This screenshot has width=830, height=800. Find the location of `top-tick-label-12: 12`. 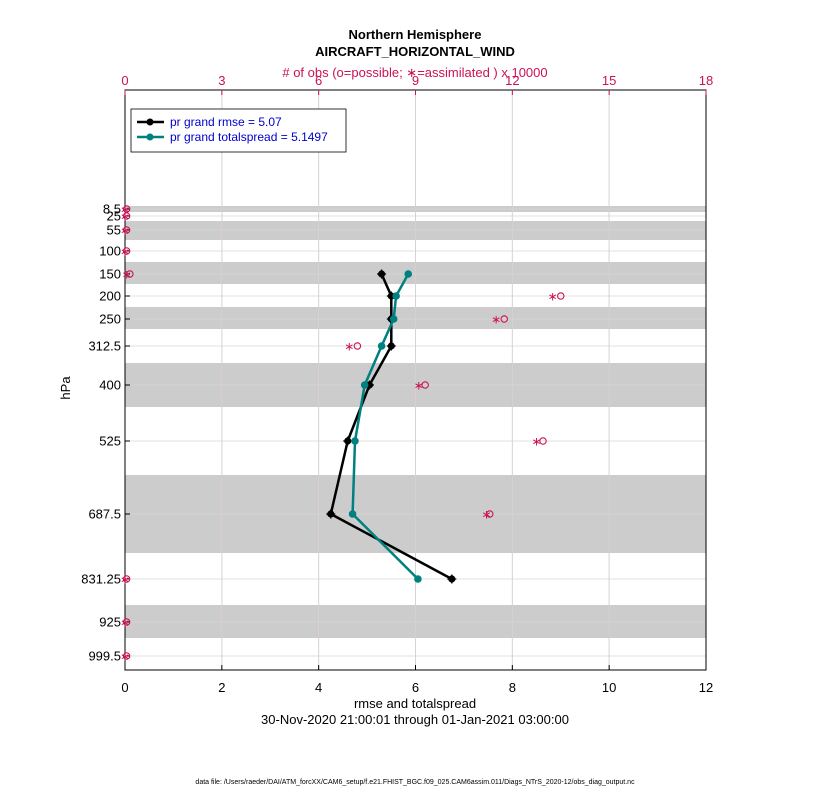

top-tick-label-12: 12 is located at coordinates (512, 80).